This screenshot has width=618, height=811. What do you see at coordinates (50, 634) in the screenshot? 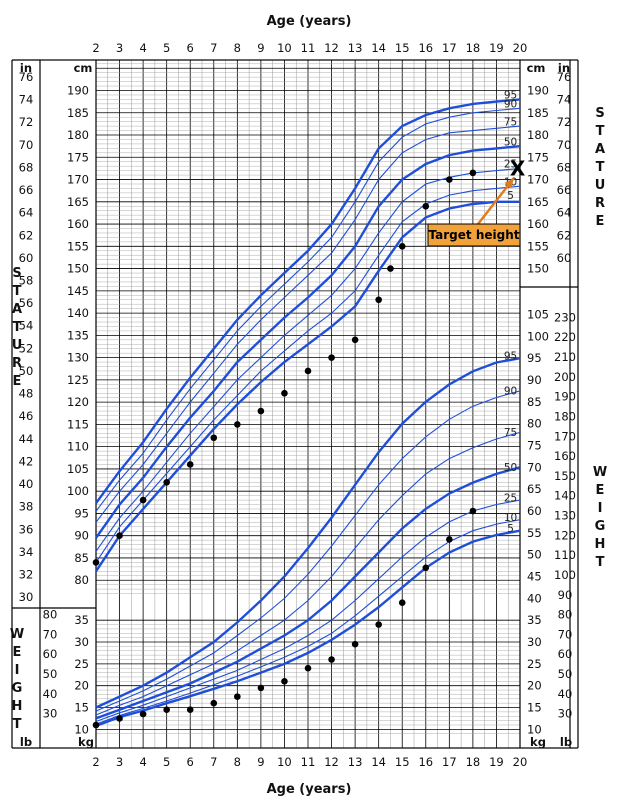
I see `lb-tick-left: 70` at bounding box center [50, 634].